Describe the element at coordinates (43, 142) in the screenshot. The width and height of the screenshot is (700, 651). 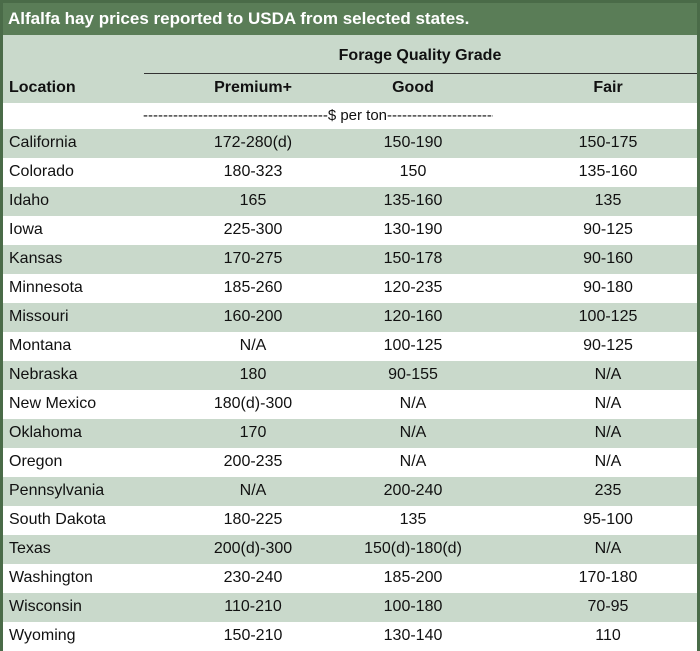
I see `cell-location: California` at that location.